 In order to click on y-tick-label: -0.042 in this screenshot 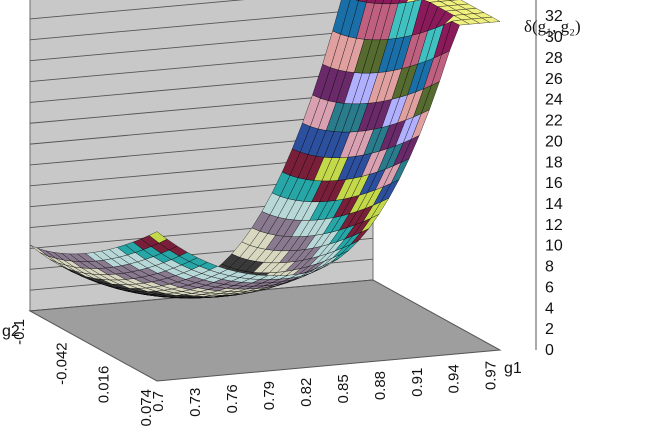, I will do `click(61, 363)`.